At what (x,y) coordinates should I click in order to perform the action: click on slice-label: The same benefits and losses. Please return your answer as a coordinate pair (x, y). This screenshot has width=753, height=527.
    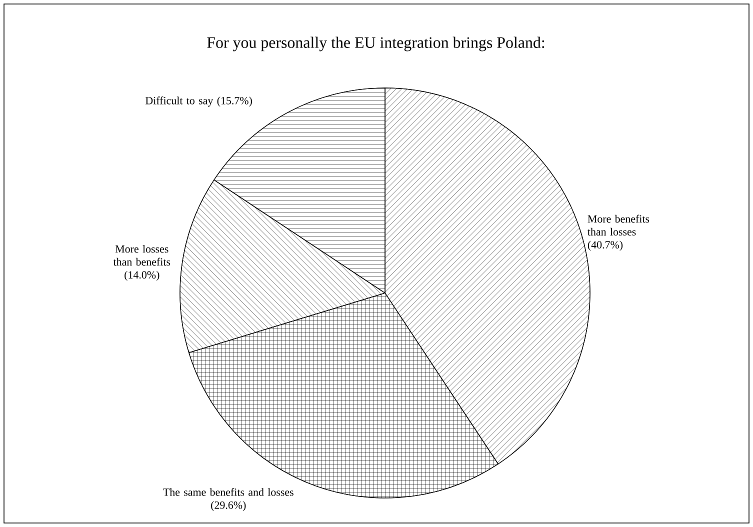
    Looking at the image, I should click on (228, 492).